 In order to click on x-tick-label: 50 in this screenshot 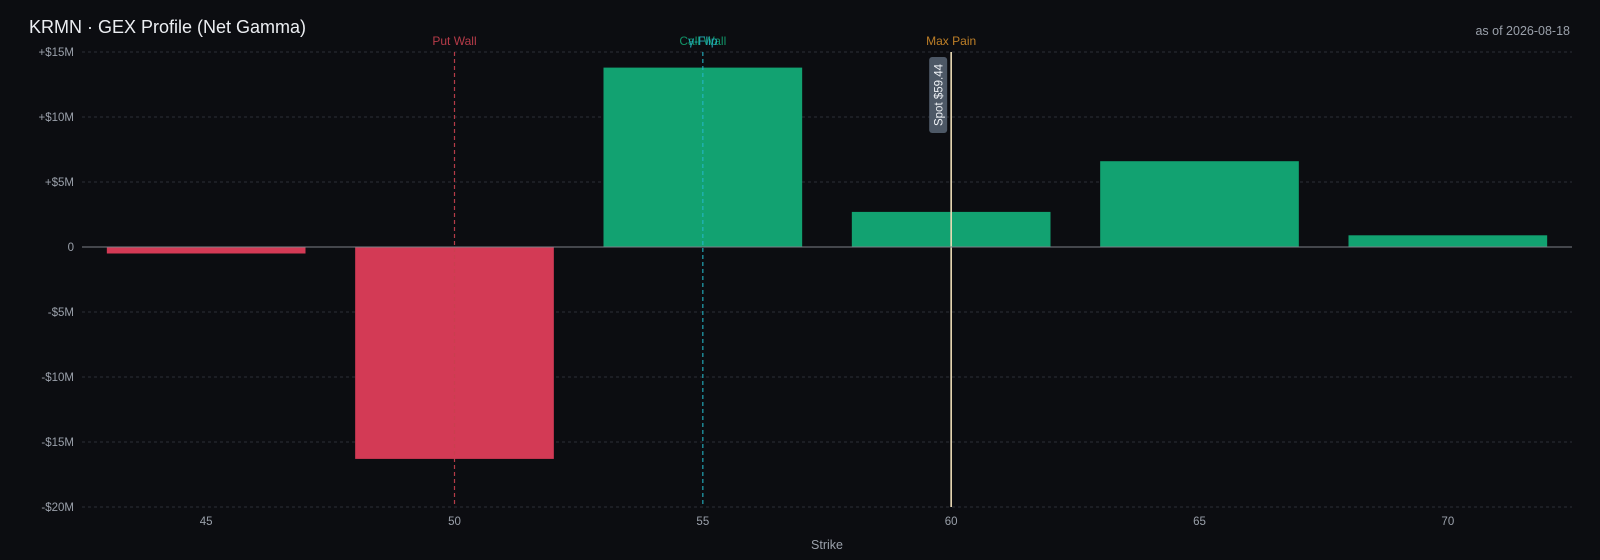, I will do `click(454, 522)`.